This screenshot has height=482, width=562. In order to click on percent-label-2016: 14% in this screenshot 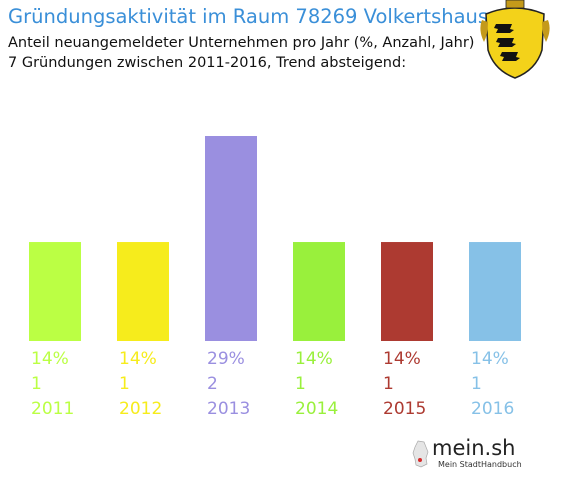, I will do `click(490, 359)`.